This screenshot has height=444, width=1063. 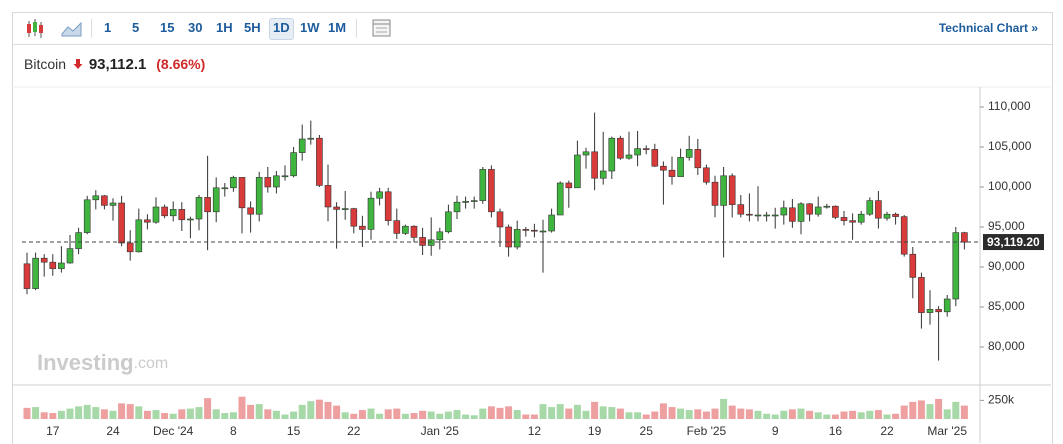 I want to click on interval-button: 5H, so click(x=252, y=27).